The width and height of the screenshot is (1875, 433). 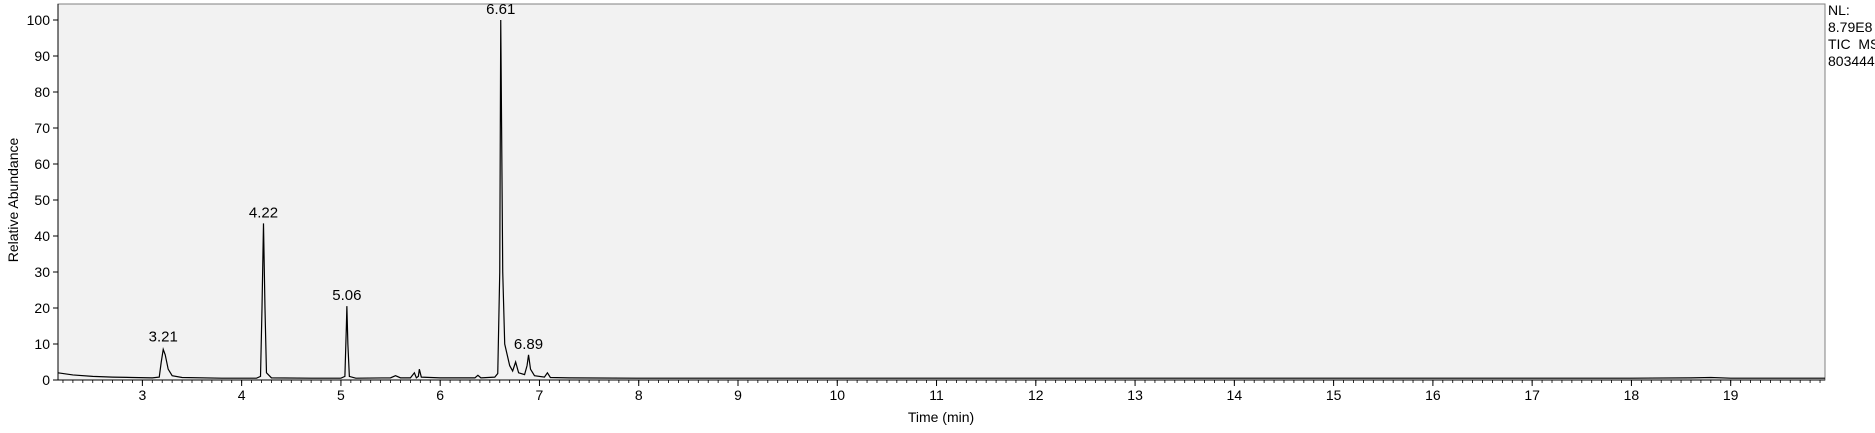 I want to click on x-tick-label: 8, so click(x=639, y=395).